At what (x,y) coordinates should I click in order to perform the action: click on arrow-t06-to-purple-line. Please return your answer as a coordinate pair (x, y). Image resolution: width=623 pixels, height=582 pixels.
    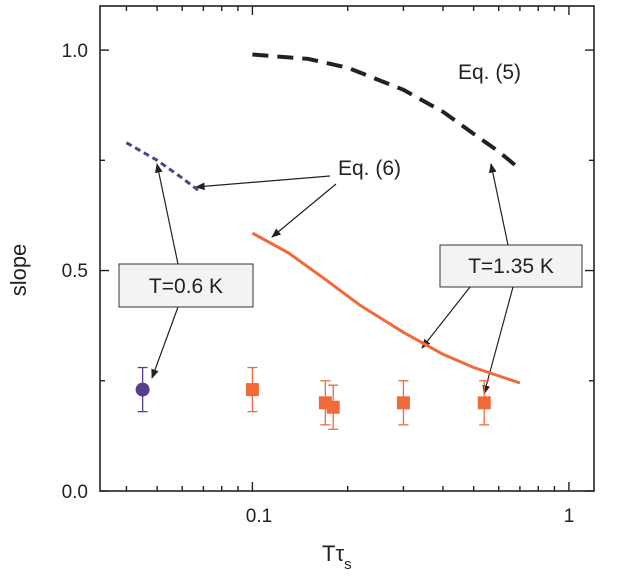
    Looking at the image, I should click on (167, 214).